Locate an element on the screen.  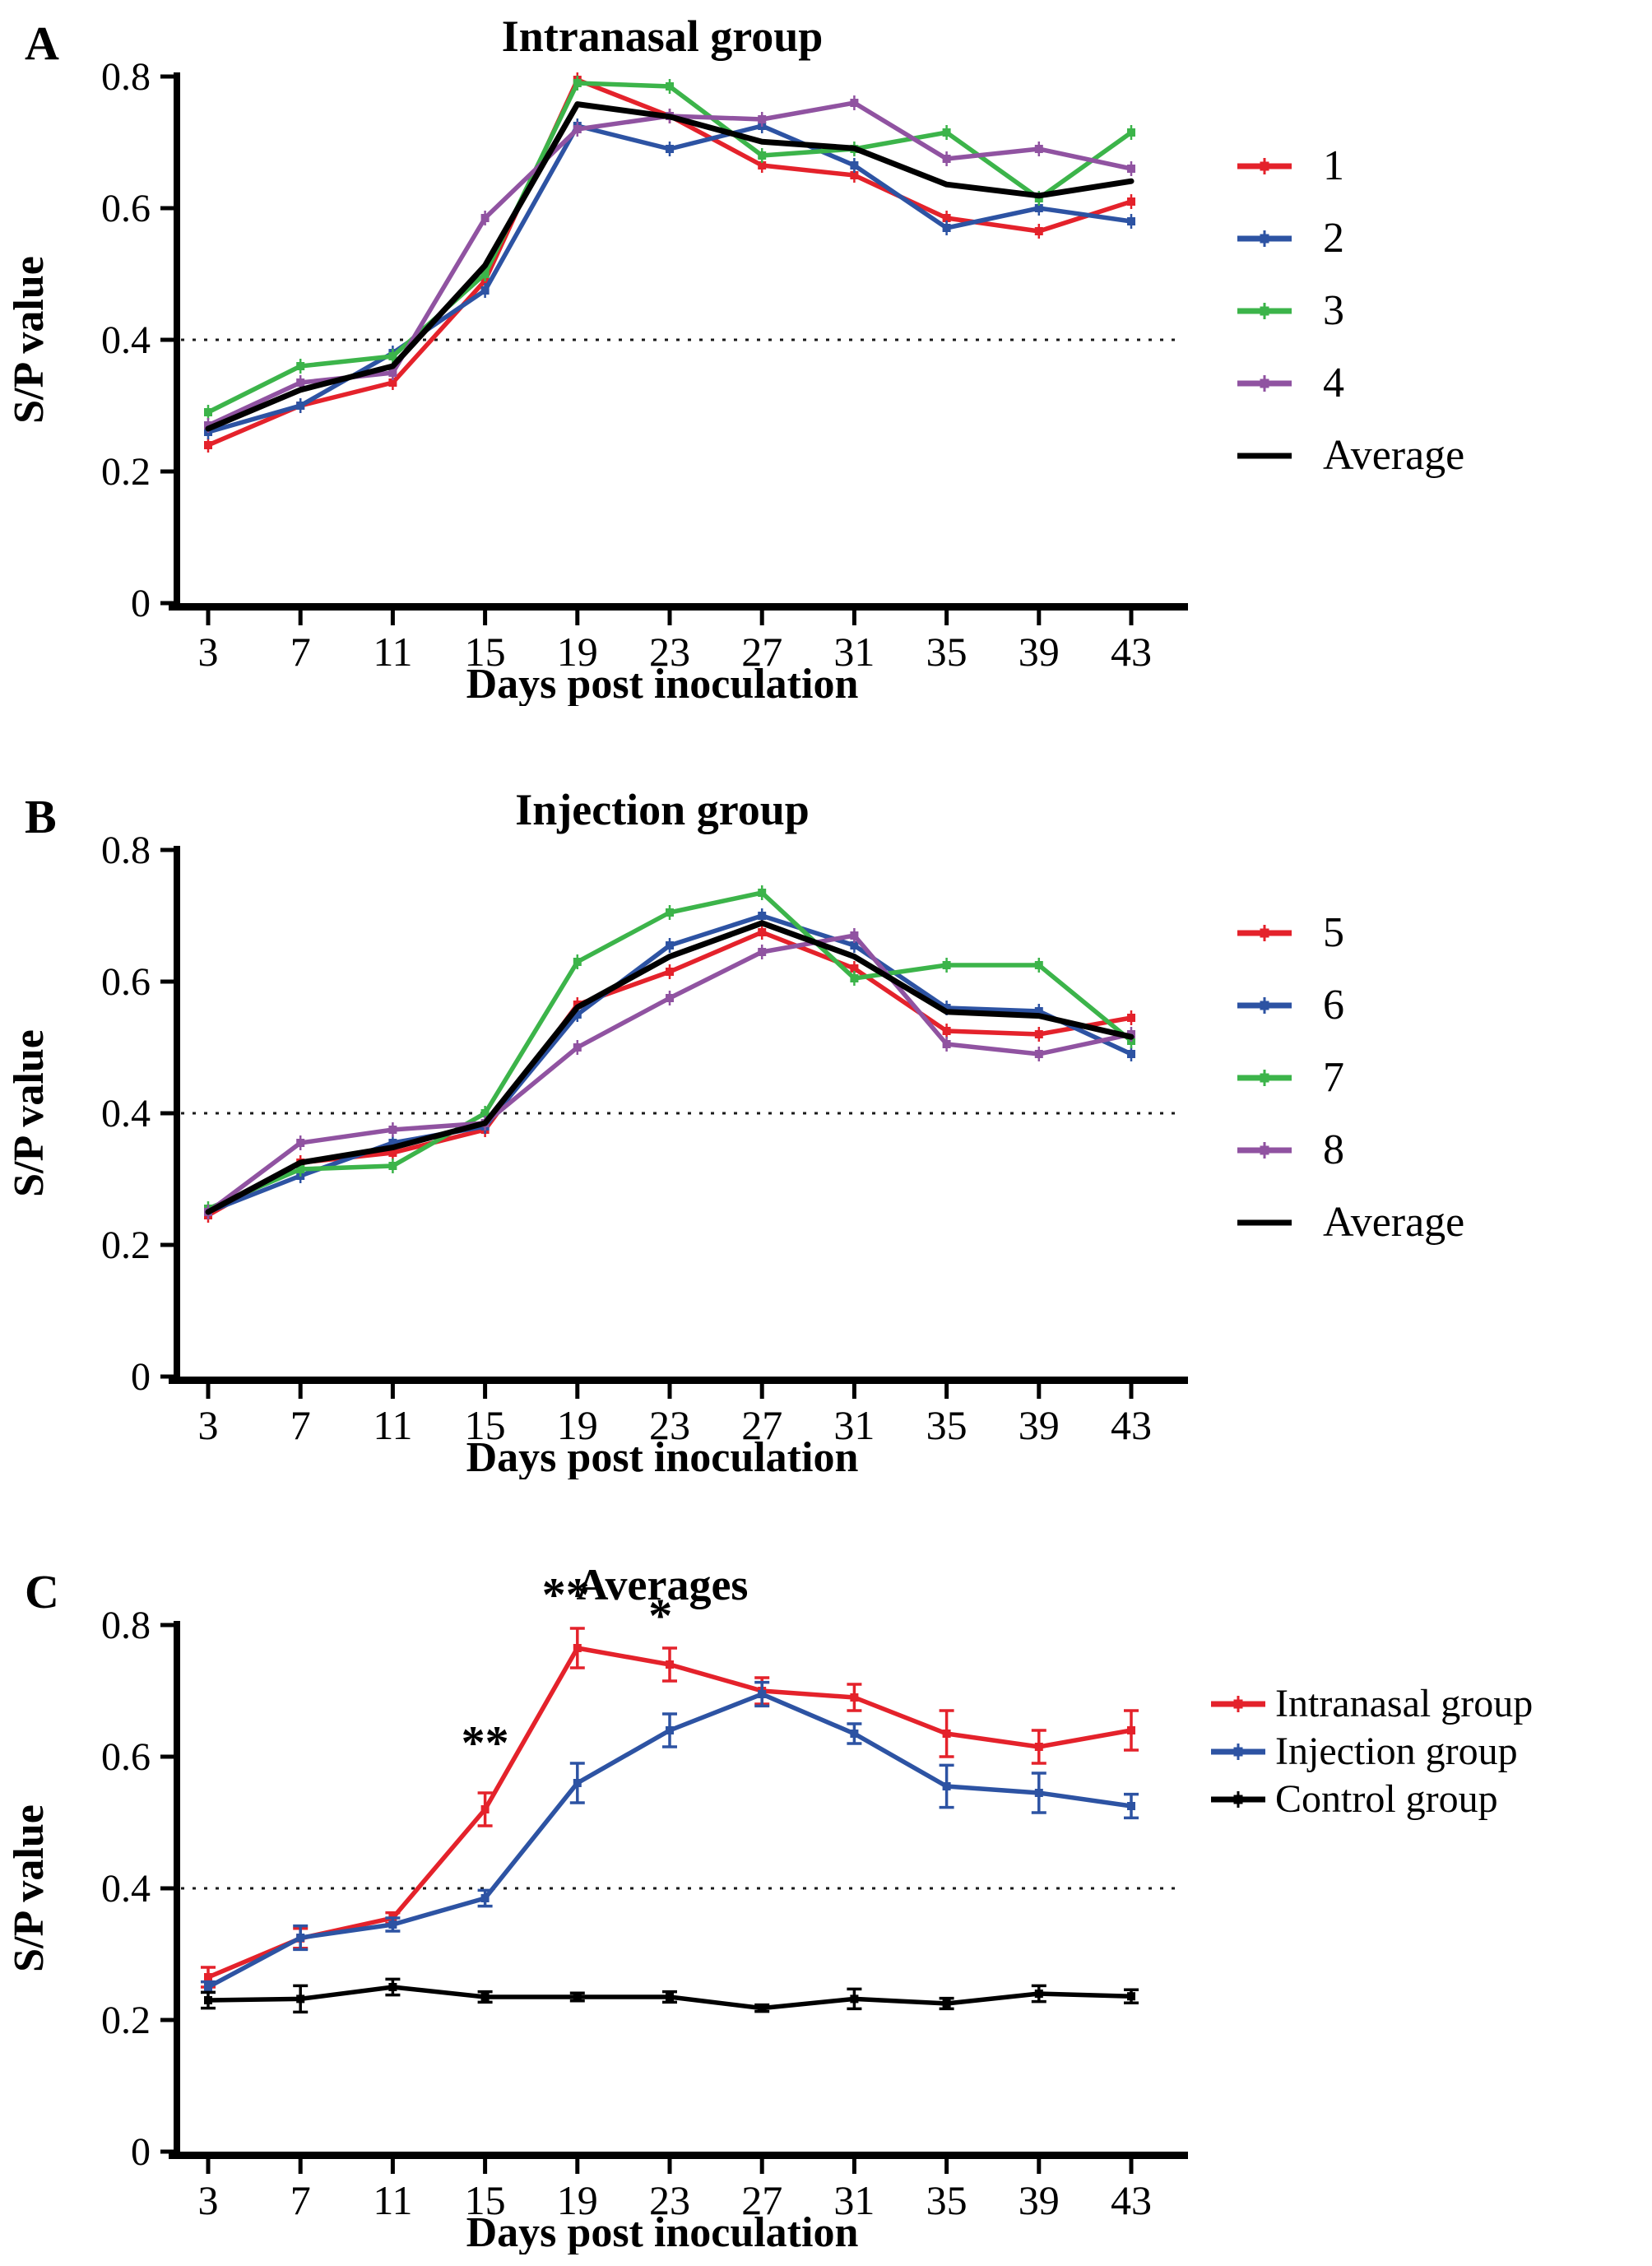
legend-a: 1 2 3 4 Average is located at coordinates (1350, 311).